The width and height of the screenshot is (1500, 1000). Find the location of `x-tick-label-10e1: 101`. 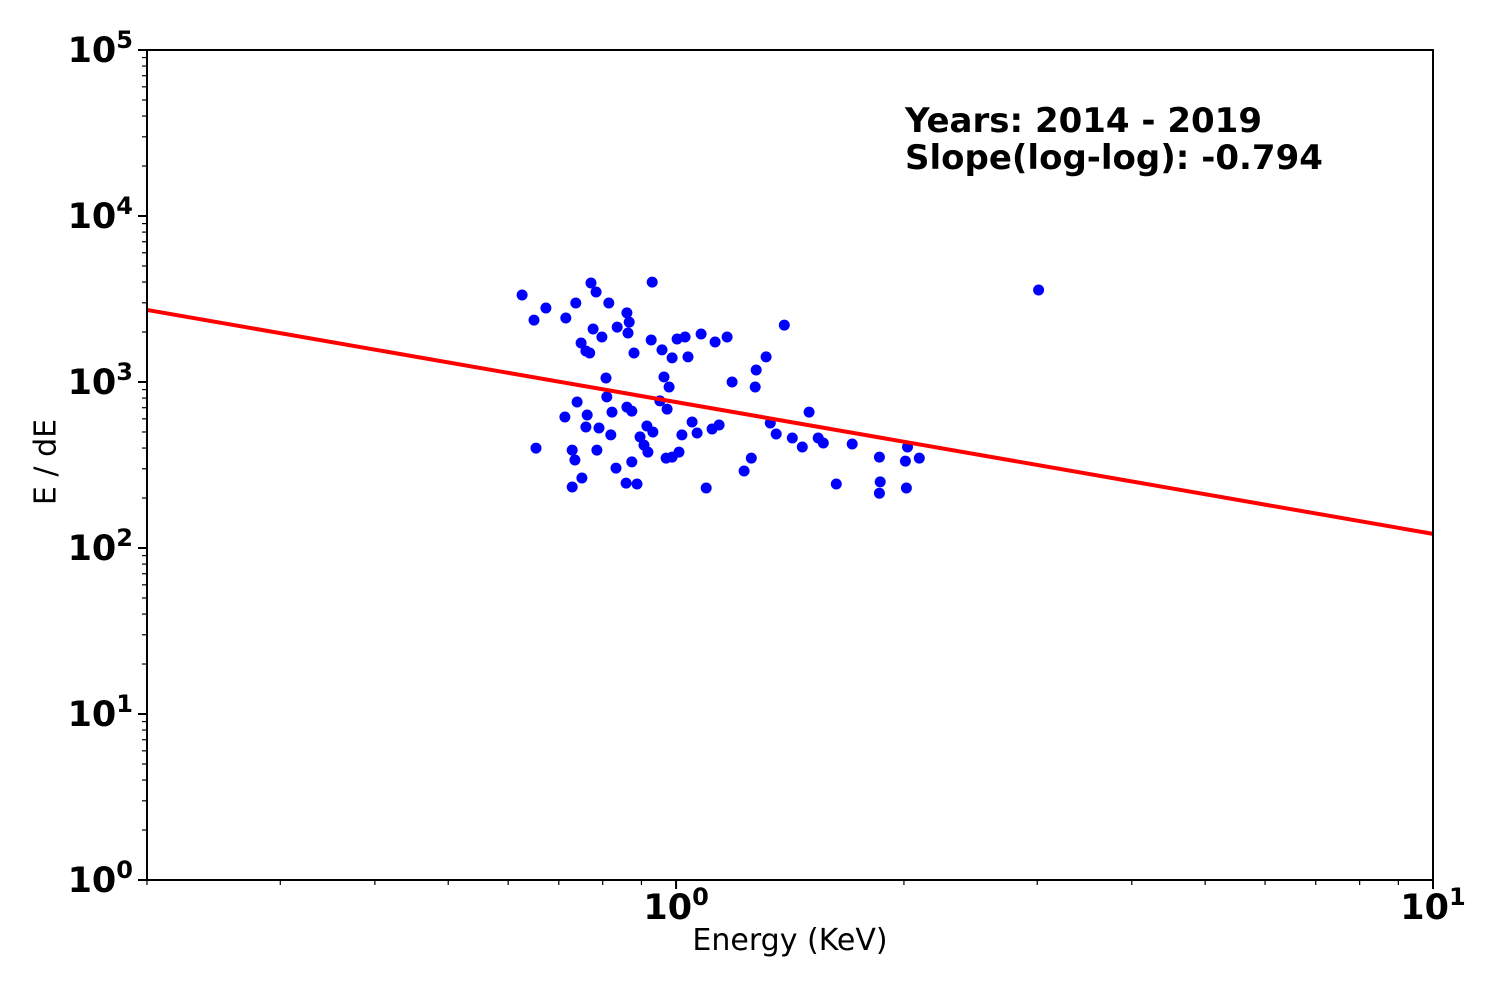

x-tick-label-10e1: 101 is located at coordinates (1433, 905).